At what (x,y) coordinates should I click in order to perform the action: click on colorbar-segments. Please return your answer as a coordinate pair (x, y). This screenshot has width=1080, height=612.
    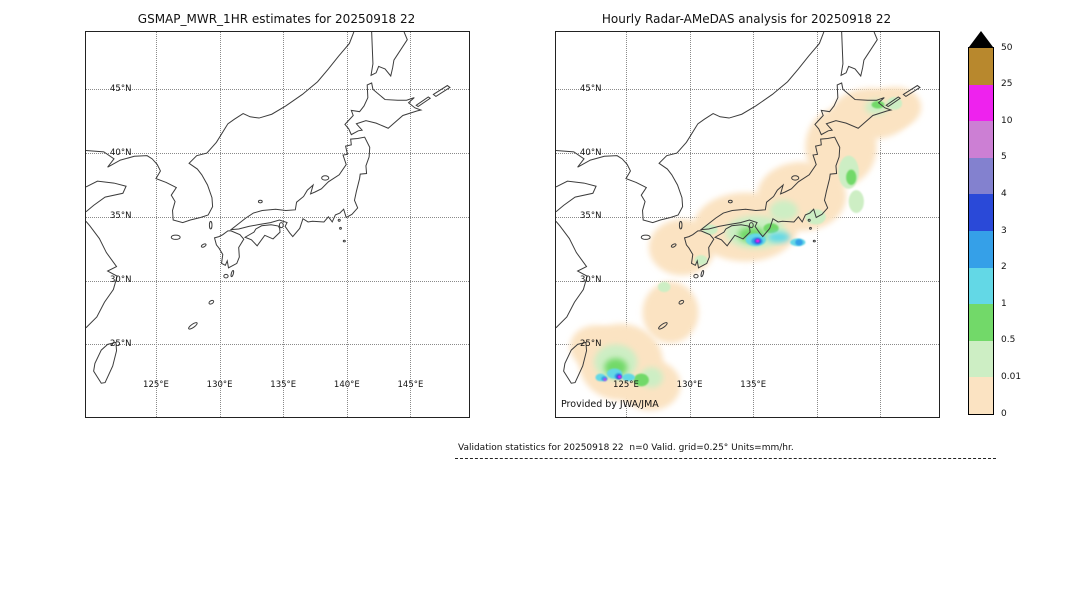
    Looking at the image, I should click on (981, 231).